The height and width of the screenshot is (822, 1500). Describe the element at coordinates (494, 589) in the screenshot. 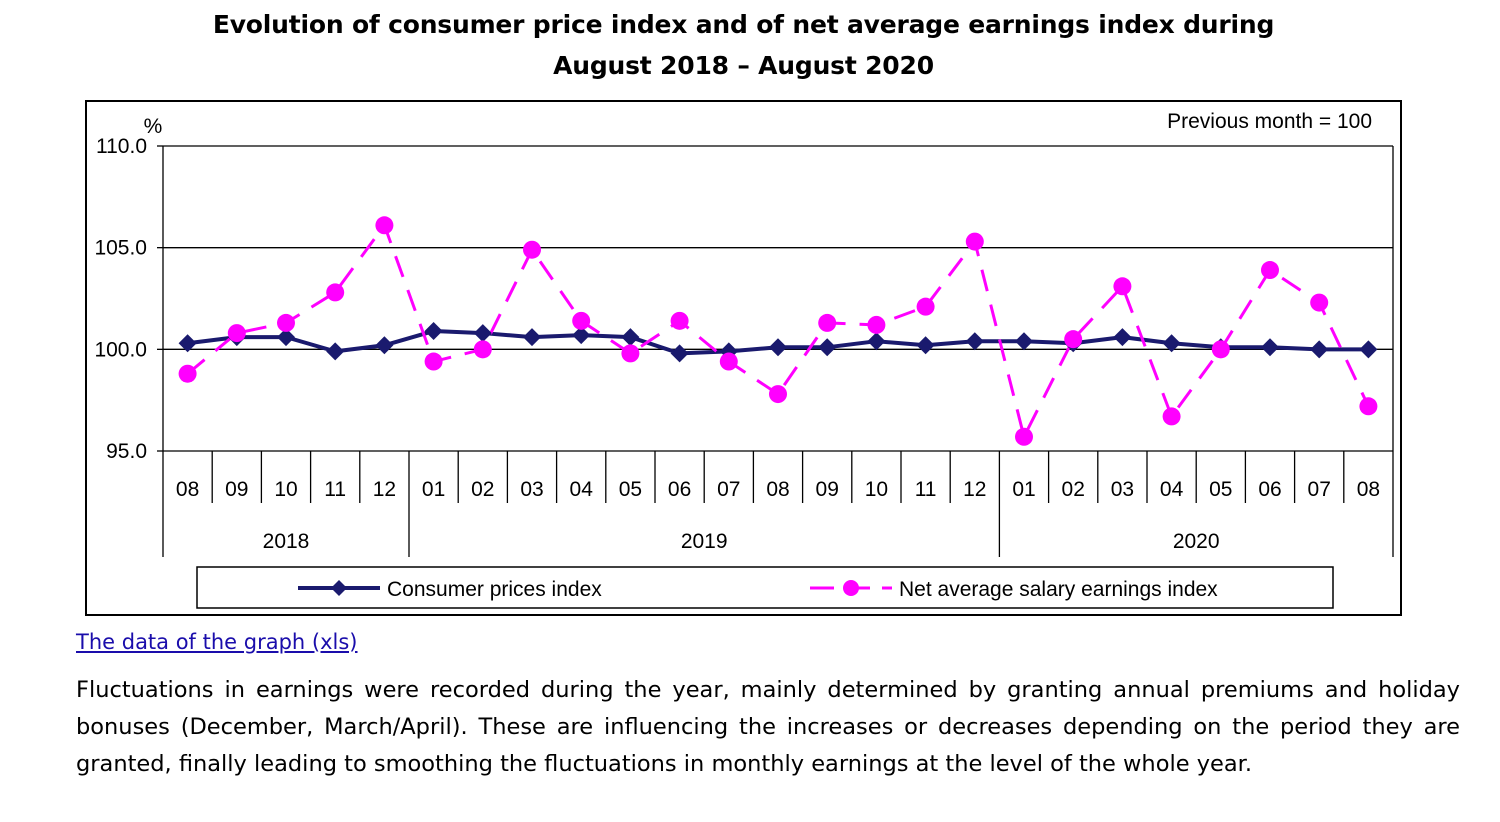

I see `legend-cpi-label: Consumer prices index` at that location.